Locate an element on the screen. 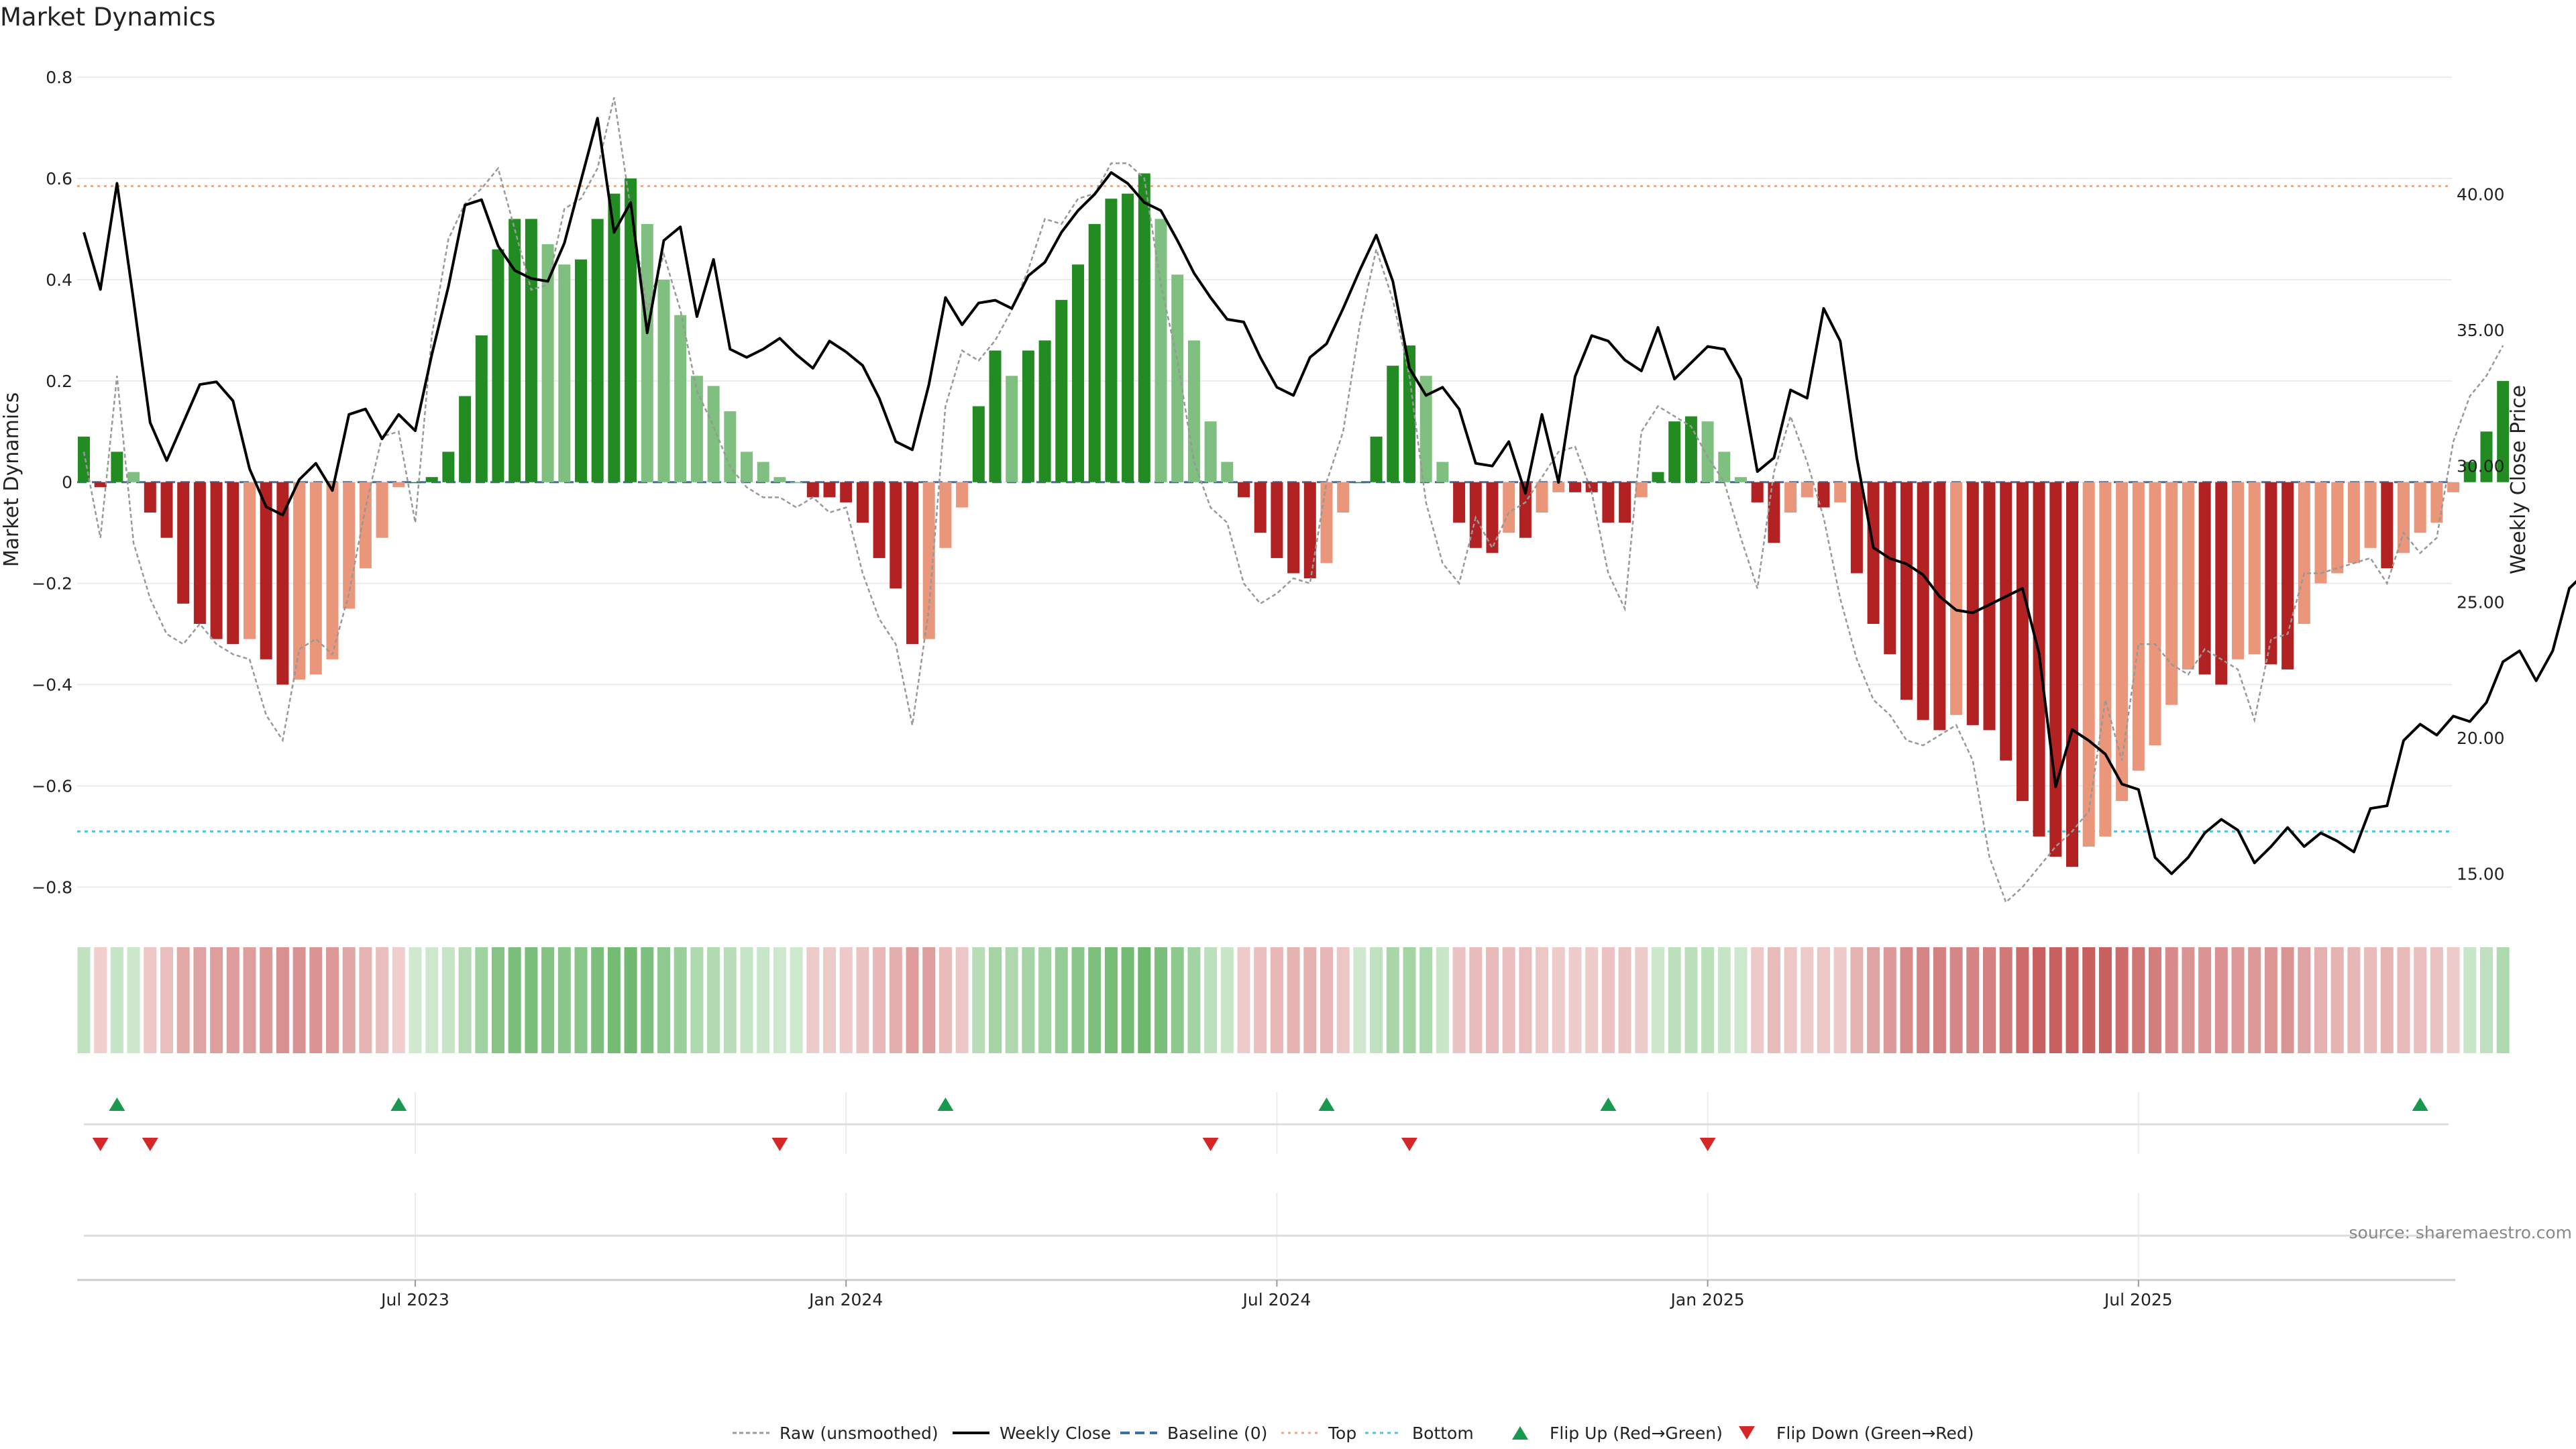 The width and height of the screenshot is (2576, 1449). left-tick-label: 0.4 is located at coordinates (59, 280).